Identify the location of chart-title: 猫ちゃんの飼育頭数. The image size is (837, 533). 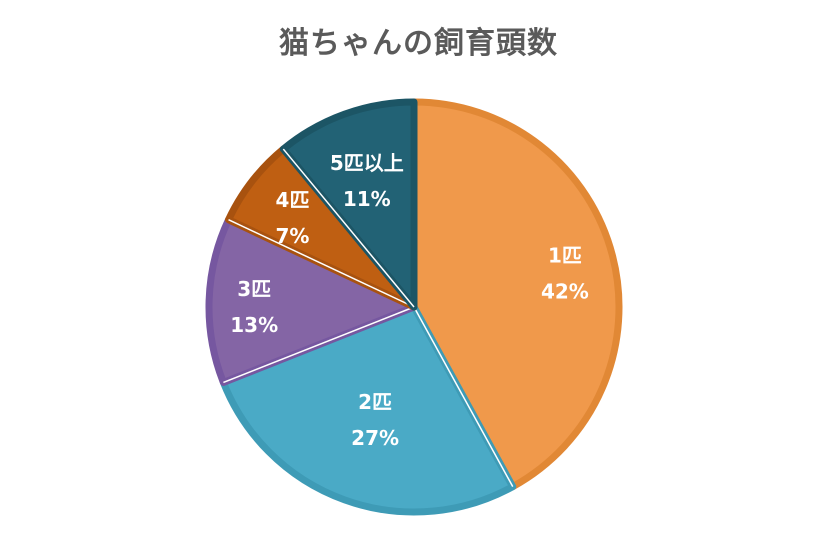
(418, 43).